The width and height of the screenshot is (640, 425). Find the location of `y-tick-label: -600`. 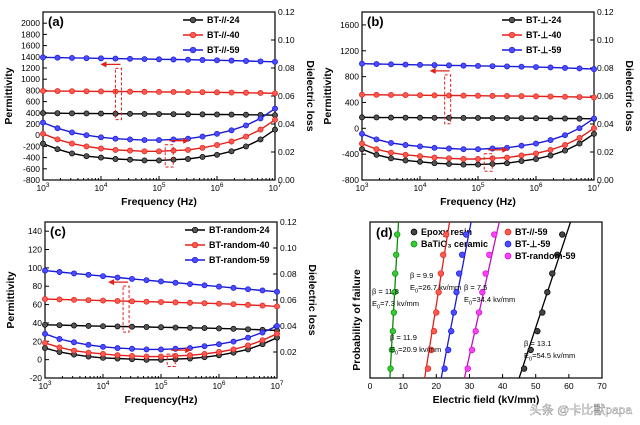

y-tick-label: -600 is located at coordinates (31, 169).